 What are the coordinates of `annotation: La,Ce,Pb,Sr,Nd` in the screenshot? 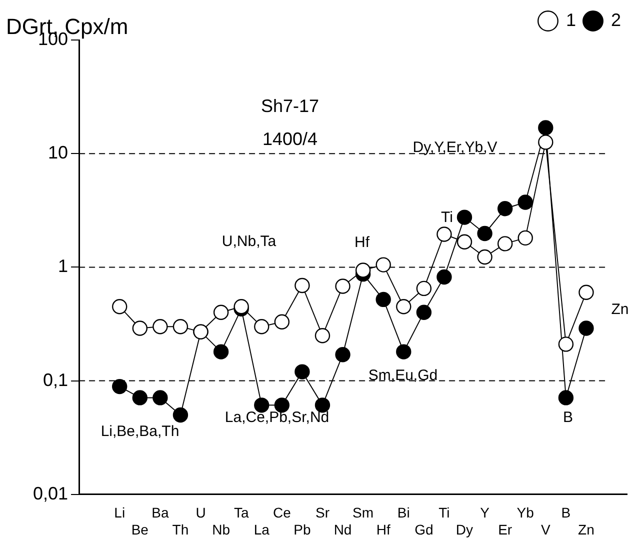 It's located at (277, 417).